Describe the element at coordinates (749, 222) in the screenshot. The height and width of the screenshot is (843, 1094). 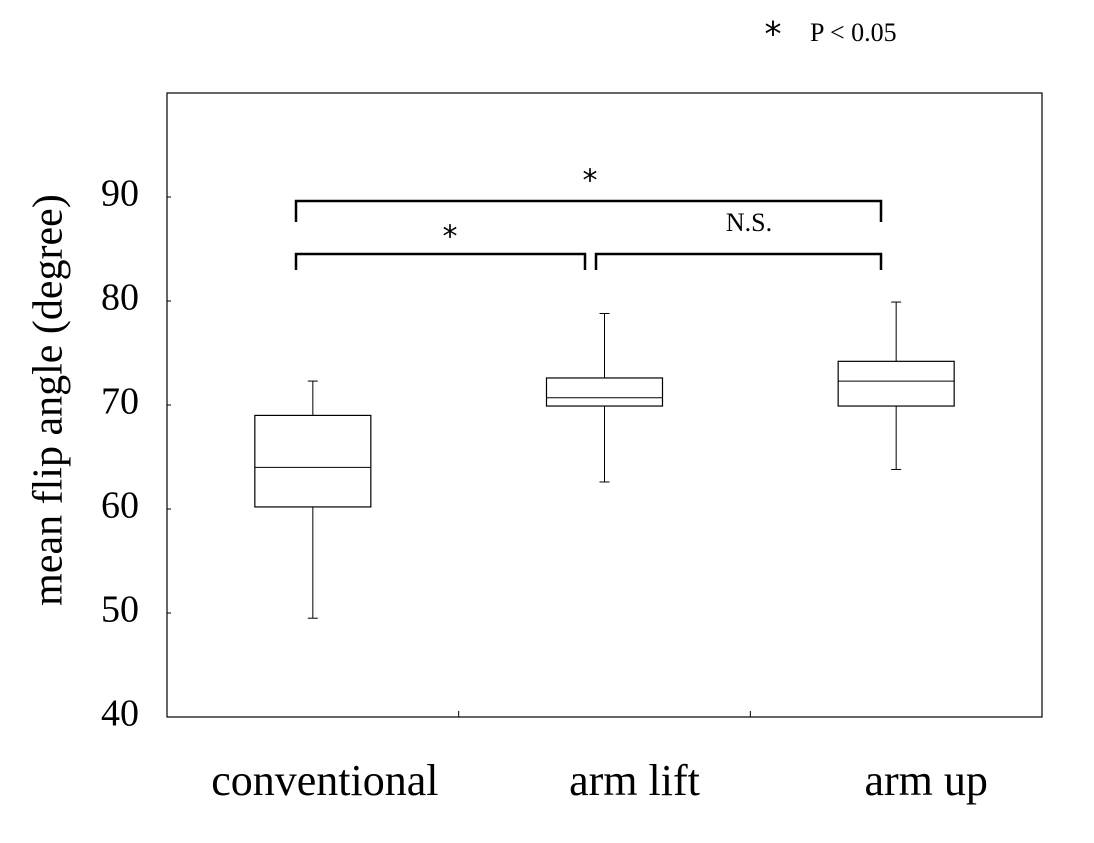
I see `significance-label: N.S.` at that location.